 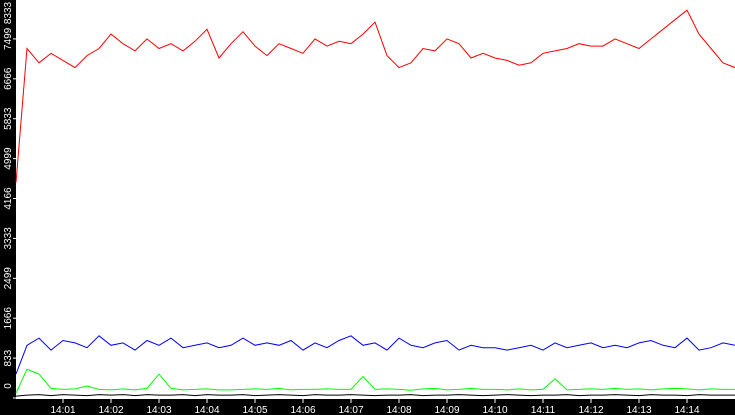 I want to click on x-tick-label: 14:02, so click(x=110, y=410).